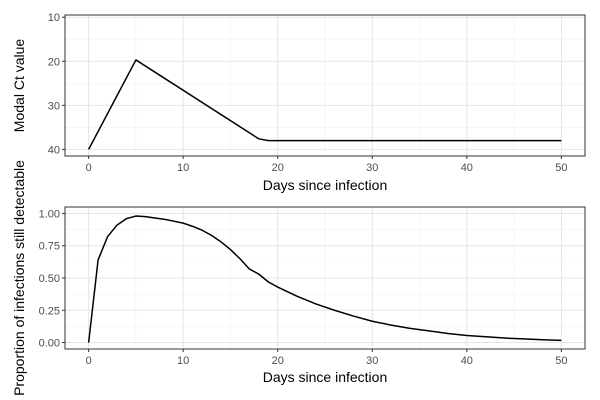 This screenshot has width=600, height=400. What do you see at coordinates (49, 311) in the screenshot?
I see `y-tick-label: 0.25` at bounding box center [49, 311].